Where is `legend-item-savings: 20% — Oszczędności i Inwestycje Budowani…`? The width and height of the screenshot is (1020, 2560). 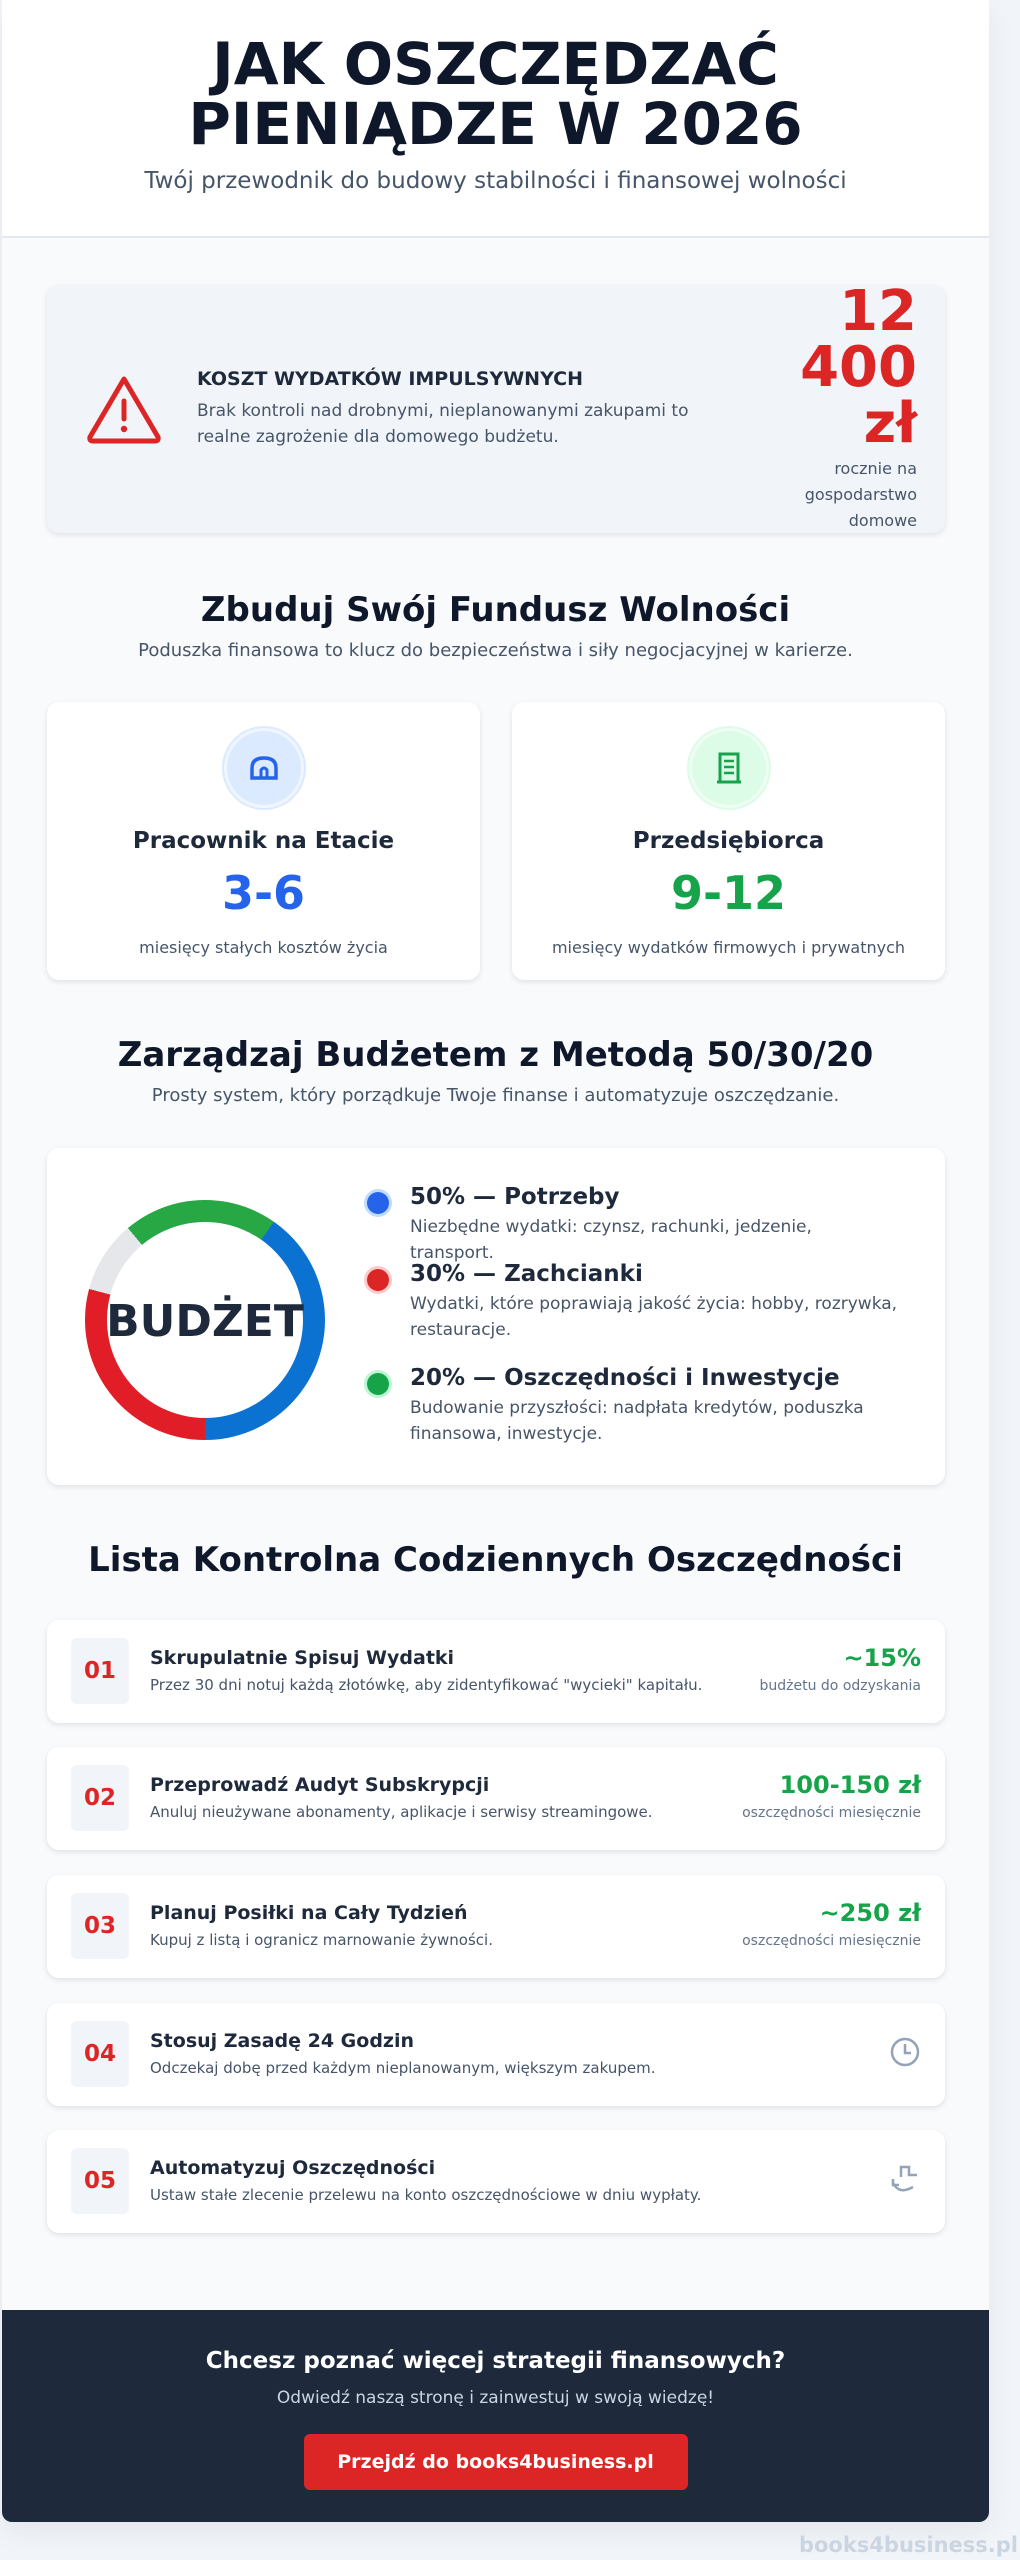
legend-item-savings: 20% — Oszczędności i Inwestycje Budowani… is located at coordinates (633, 1406).